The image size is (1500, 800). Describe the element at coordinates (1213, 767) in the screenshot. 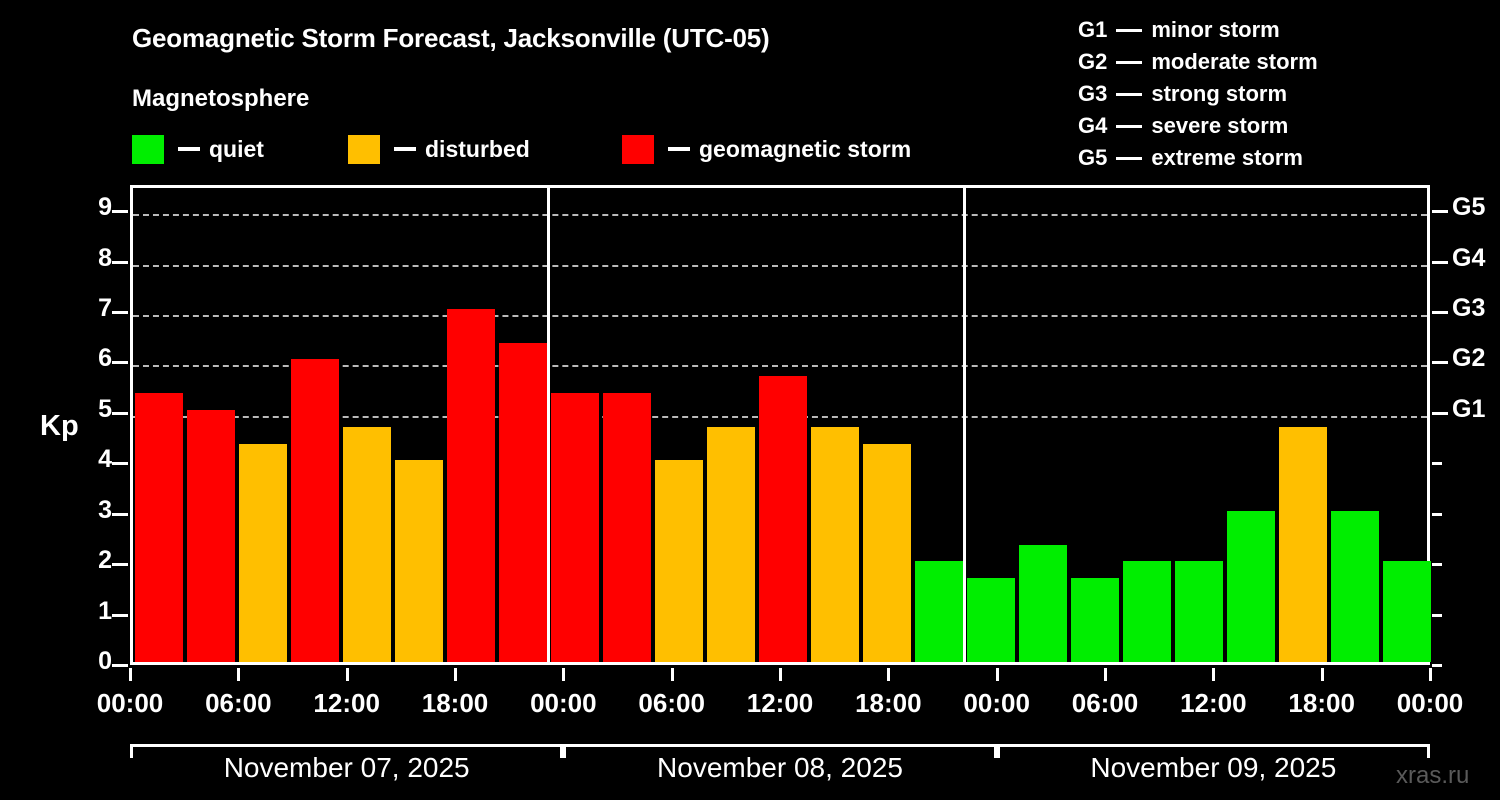

I see `day-label-3: November 09, 2025` at that location.